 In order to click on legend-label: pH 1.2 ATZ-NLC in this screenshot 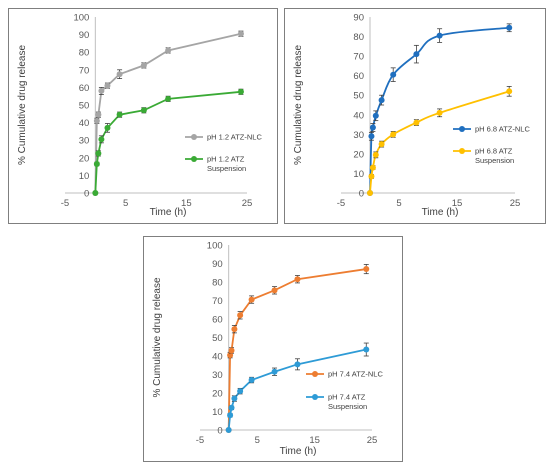, I will do `click(234, 137)`.